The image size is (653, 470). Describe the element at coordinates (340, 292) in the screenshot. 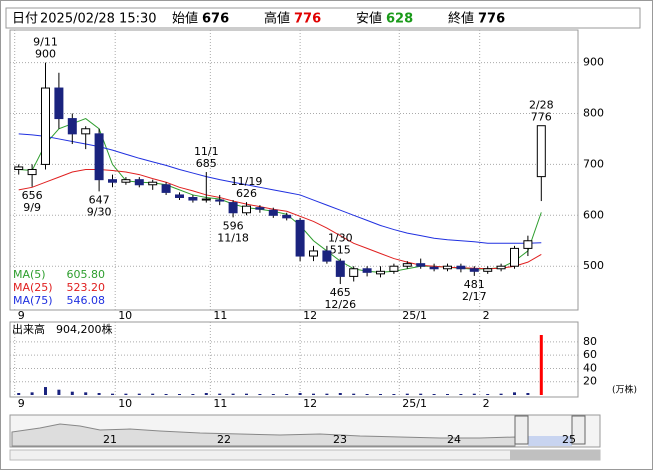

I see `annotation-value: 465` at that location.